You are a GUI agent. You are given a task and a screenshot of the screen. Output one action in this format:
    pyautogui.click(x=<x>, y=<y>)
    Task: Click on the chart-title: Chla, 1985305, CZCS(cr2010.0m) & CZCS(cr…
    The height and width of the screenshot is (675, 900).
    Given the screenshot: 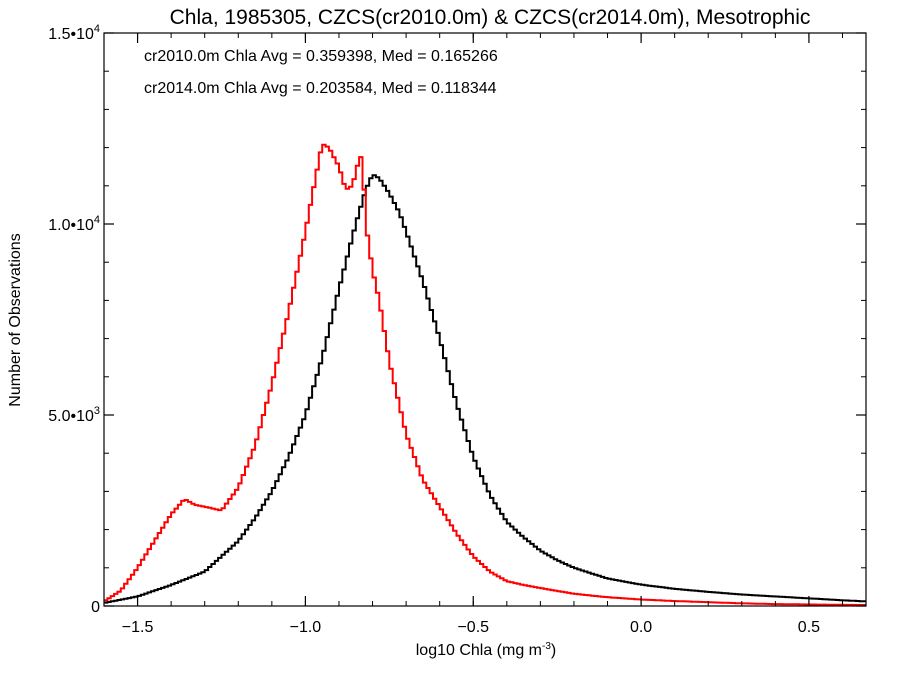 What is the action you would take?
    pyautogui.click(x=490, y=17)
    